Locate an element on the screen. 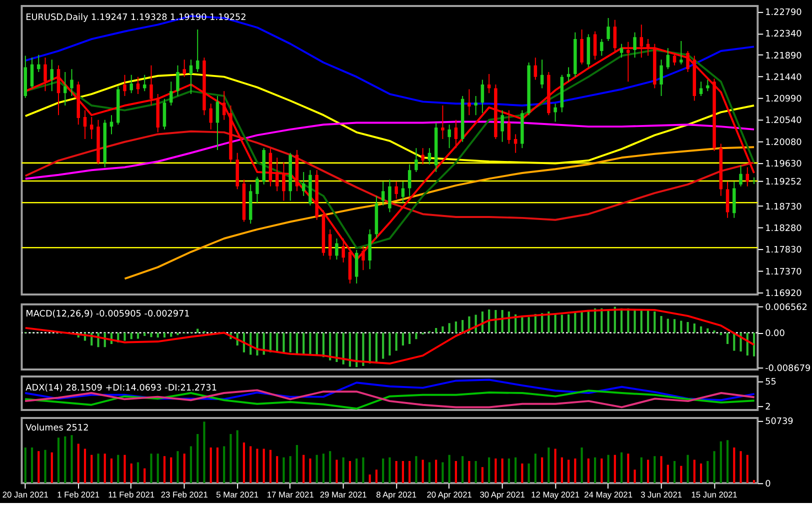 The width and height of the screenshot is (812, 514). x-tick-label: 30 Apr 2021 is located at coordinates (503, 494).